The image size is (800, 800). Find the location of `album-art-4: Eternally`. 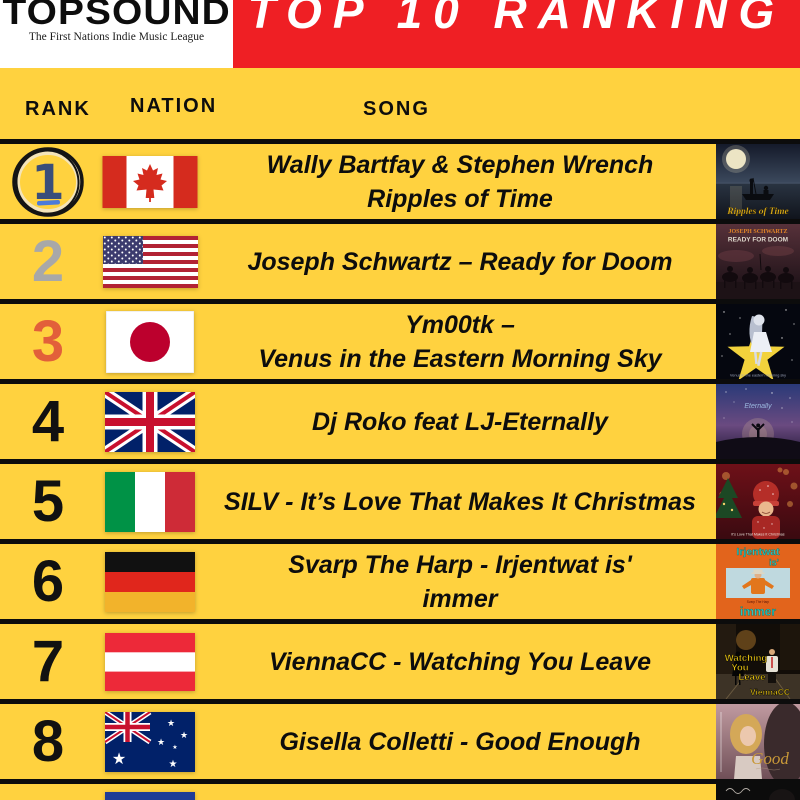

album-art-4: Eternally is located at coordinates (758, 421).